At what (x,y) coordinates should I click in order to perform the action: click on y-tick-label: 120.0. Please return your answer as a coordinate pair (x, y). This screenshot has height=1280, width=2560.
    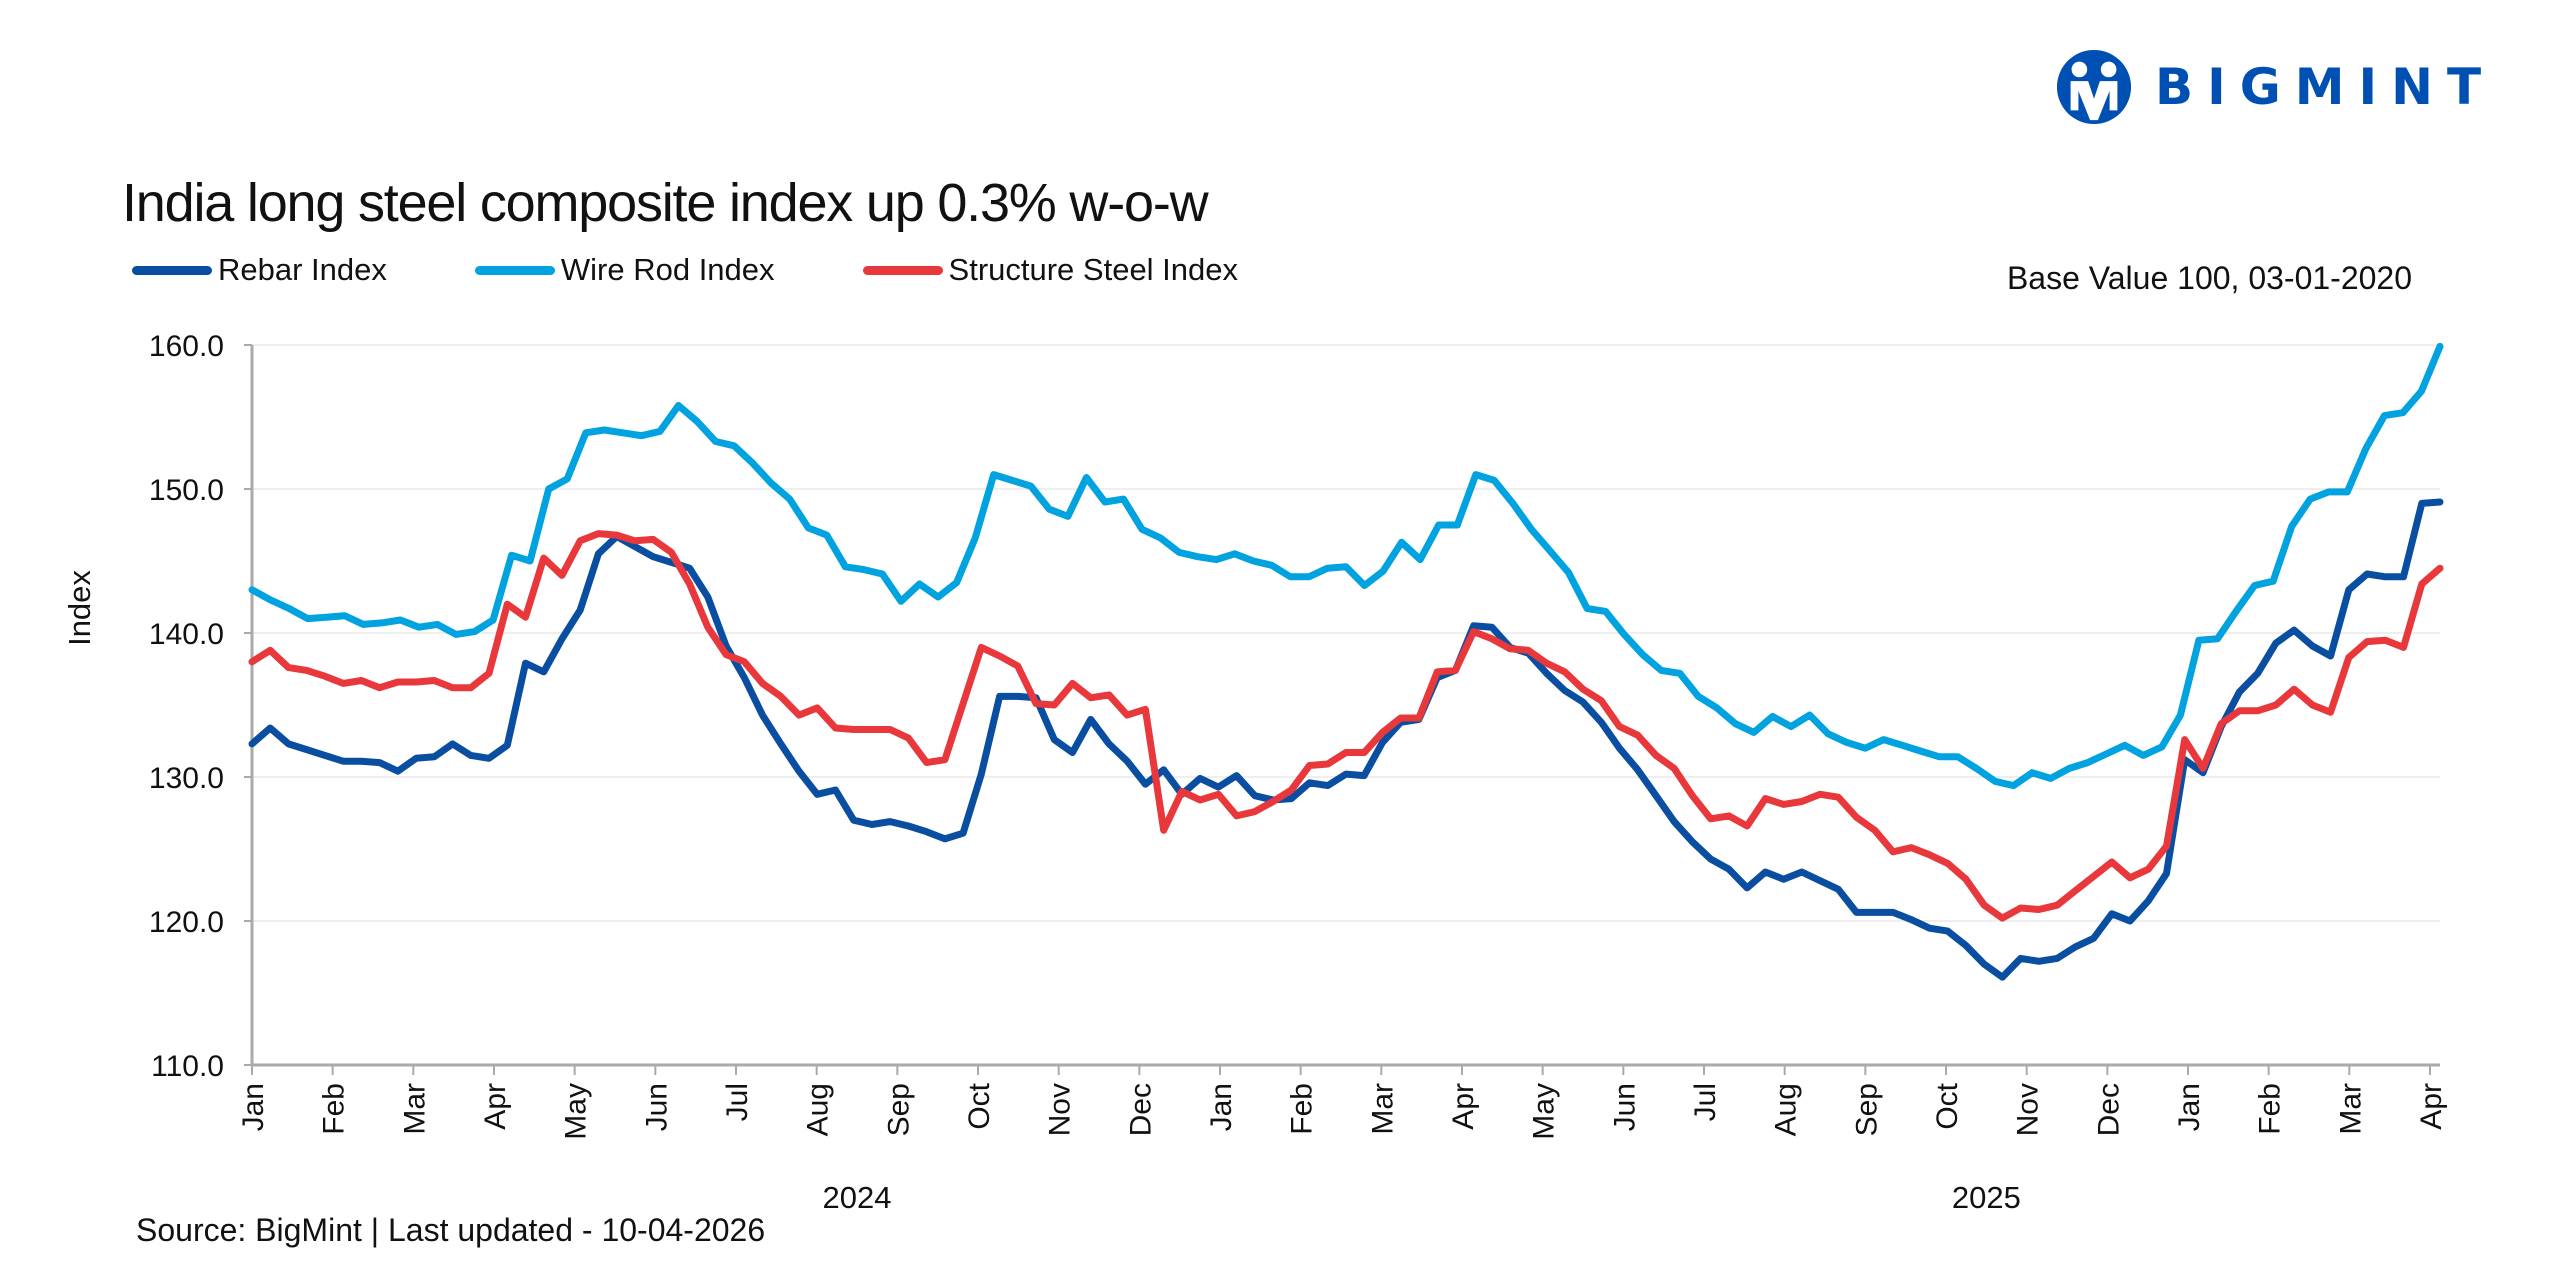
    Looking at the image, I should click on (186, 922).